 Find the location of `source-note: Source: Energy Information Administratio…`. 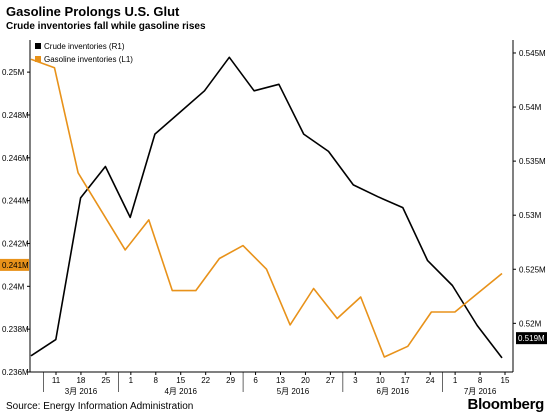

source-note: Source: Energy Information Administratio… is located at coordinates (100, 406).